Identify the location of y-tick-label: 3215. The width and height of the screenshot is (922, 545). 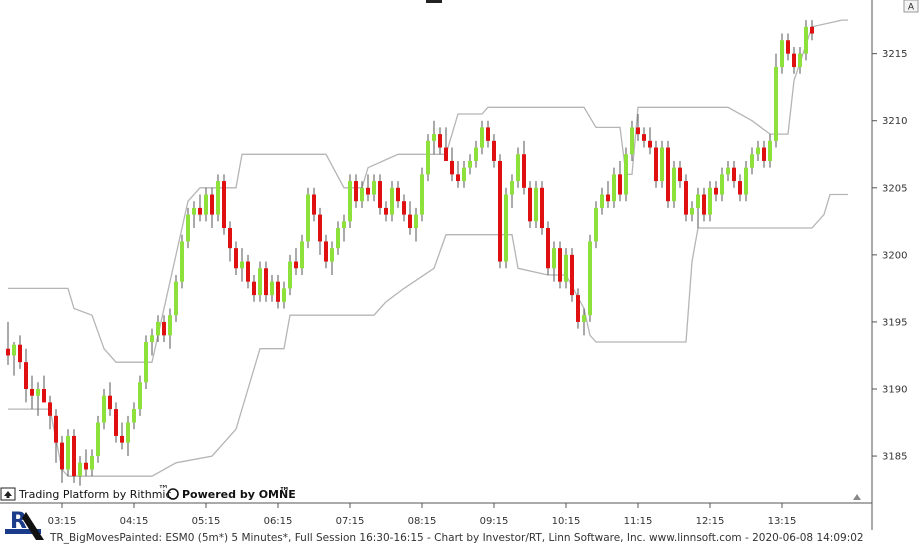
(894, 54).